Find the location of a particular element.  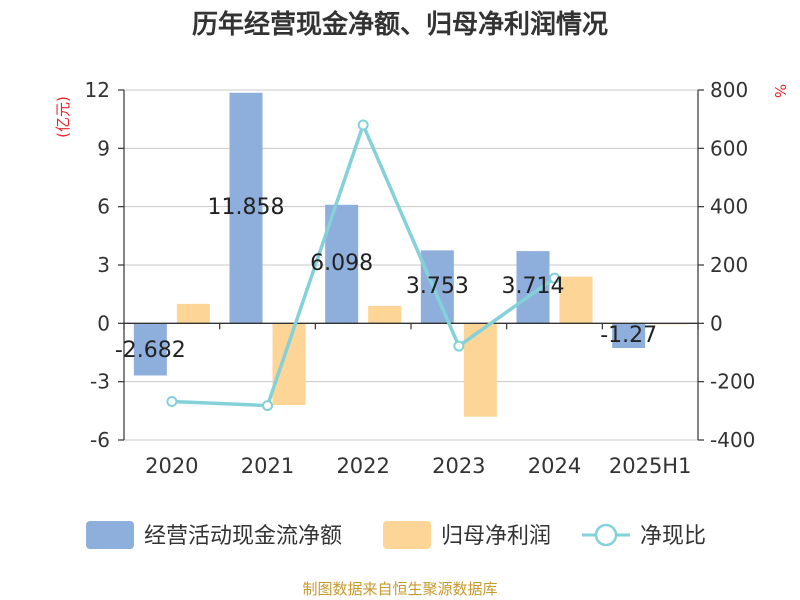

legend: 经营活动现金流净额 归母净利润 净现比 is located at coordinates (396, 535).